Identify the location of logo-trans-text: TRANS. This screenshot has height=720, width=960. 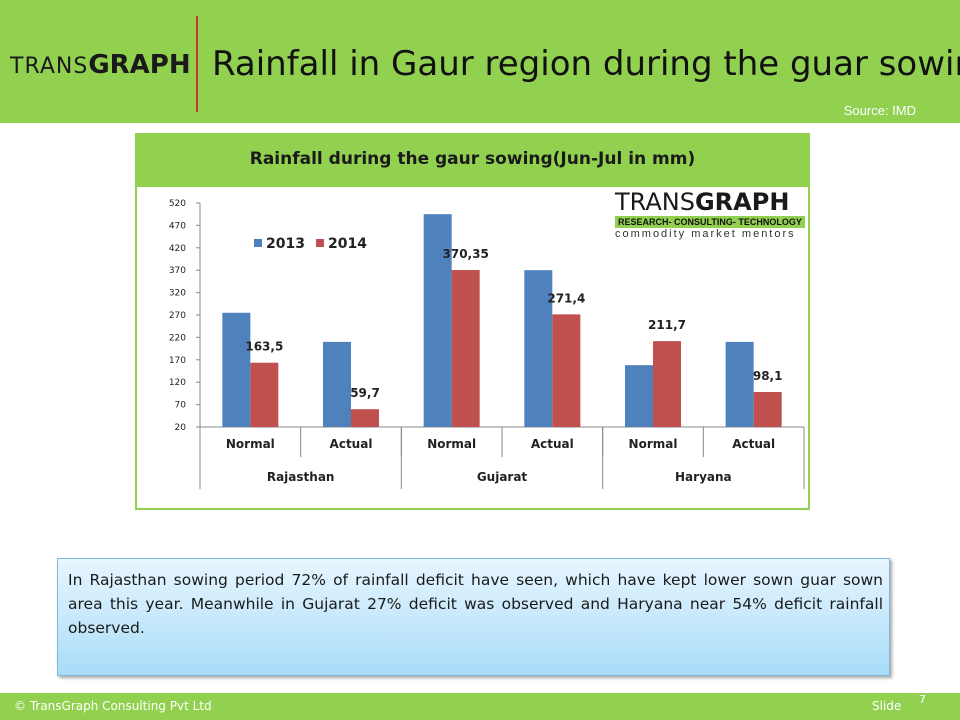
(49, 66).